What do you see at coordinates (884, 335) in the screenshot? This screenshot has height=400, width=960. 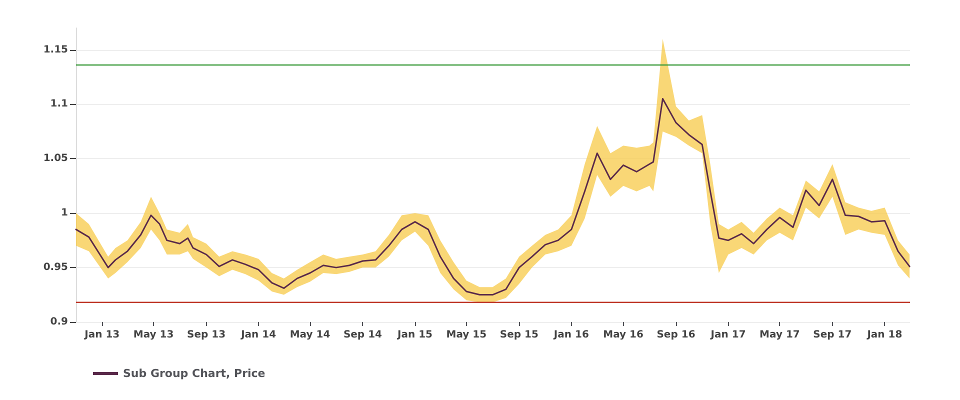 I see `x-tick-label: Jan 18` at bounding box center [884, 335].